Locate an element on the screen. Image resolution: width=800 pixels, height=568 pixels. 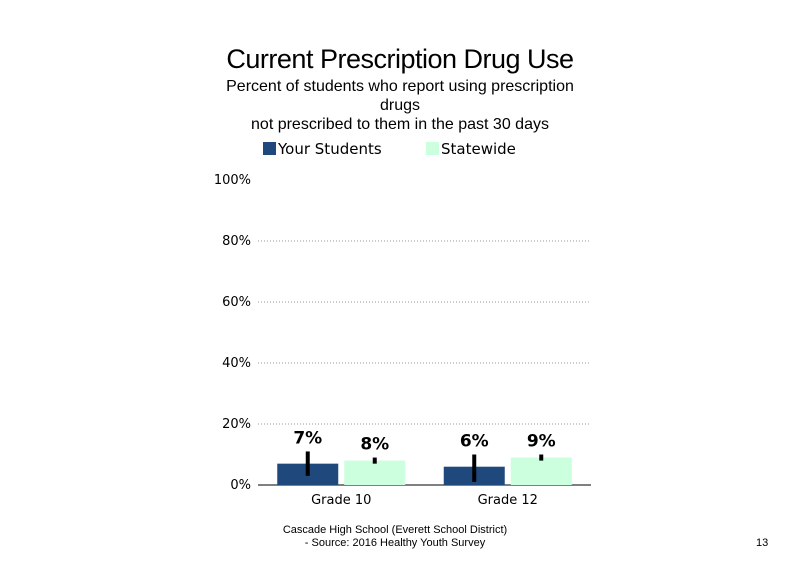
page-number: 13 is located at coordinates (762, 543).